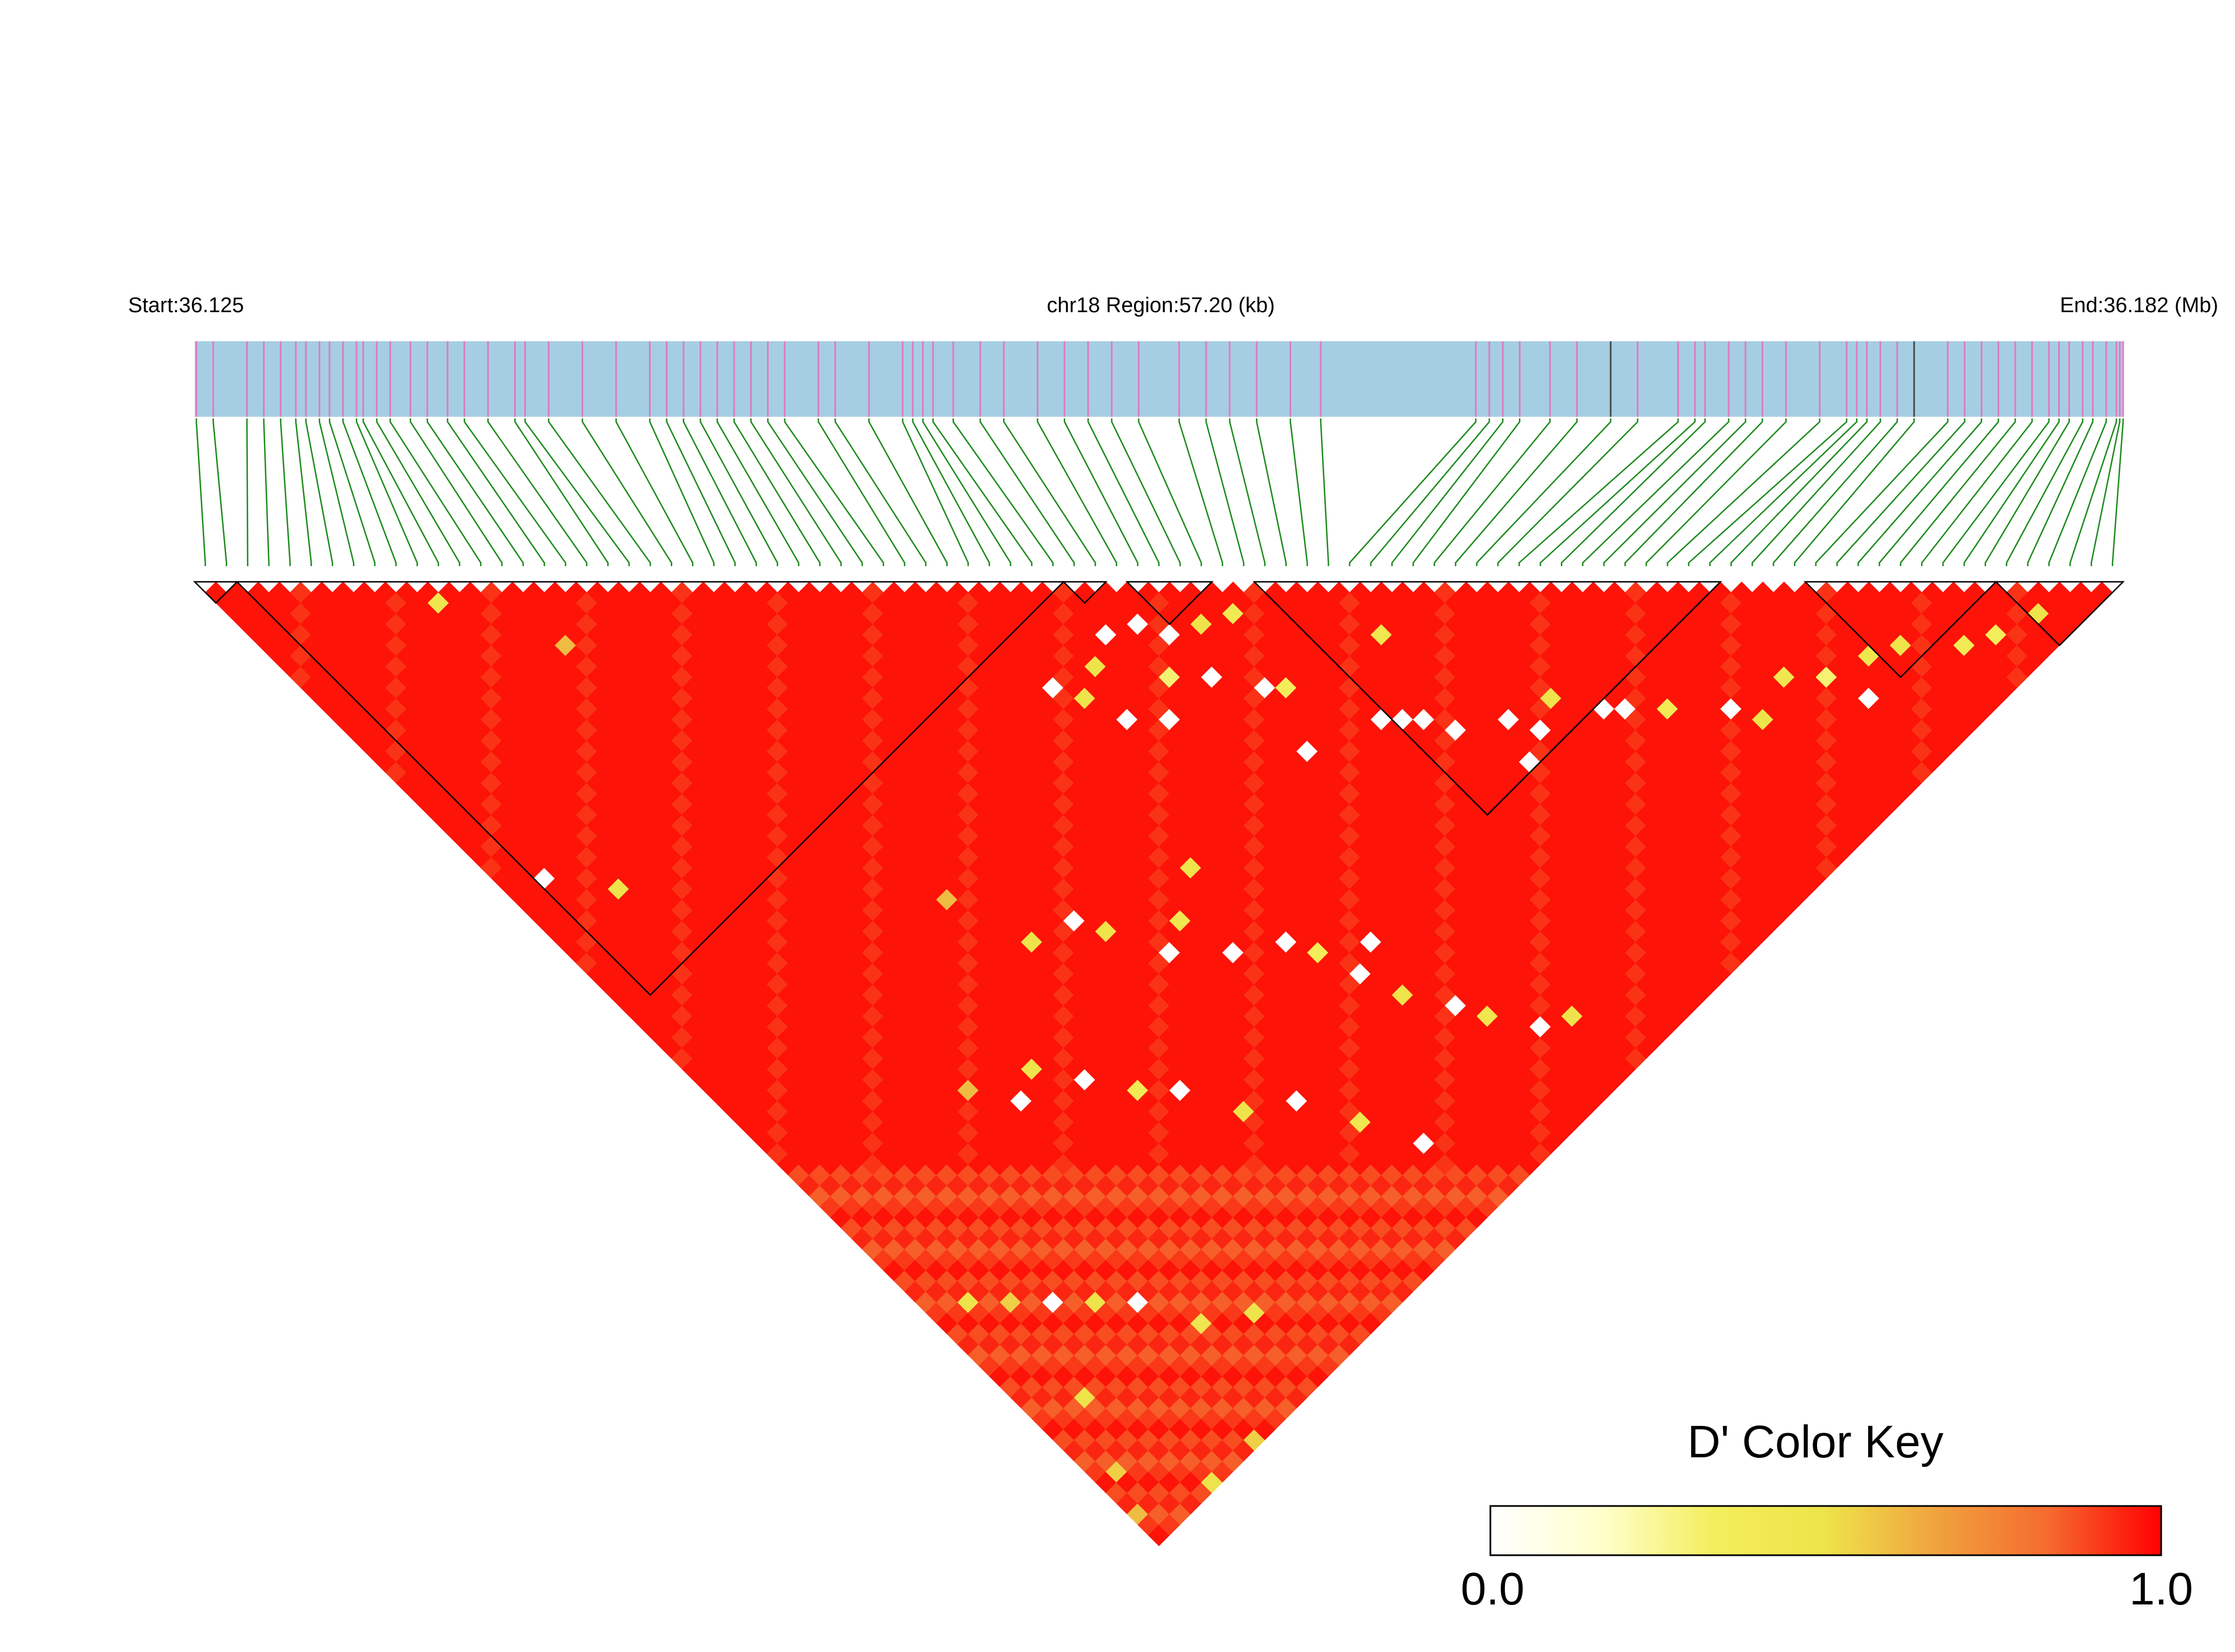 Image resolution: width=2235 pixels, height=1652 pixels. I want to click on gene-track-bar, so click(1159, 379).